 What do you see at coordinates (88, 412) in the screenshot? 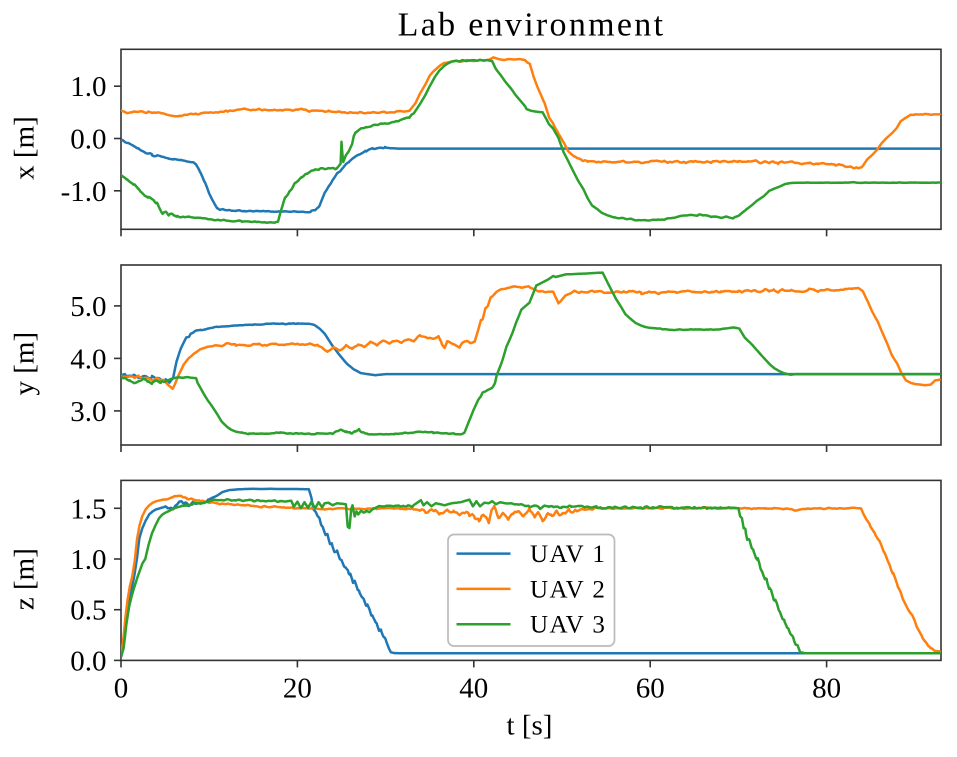
I see `svg-text: 3.0` at bounding box center [88, 412].